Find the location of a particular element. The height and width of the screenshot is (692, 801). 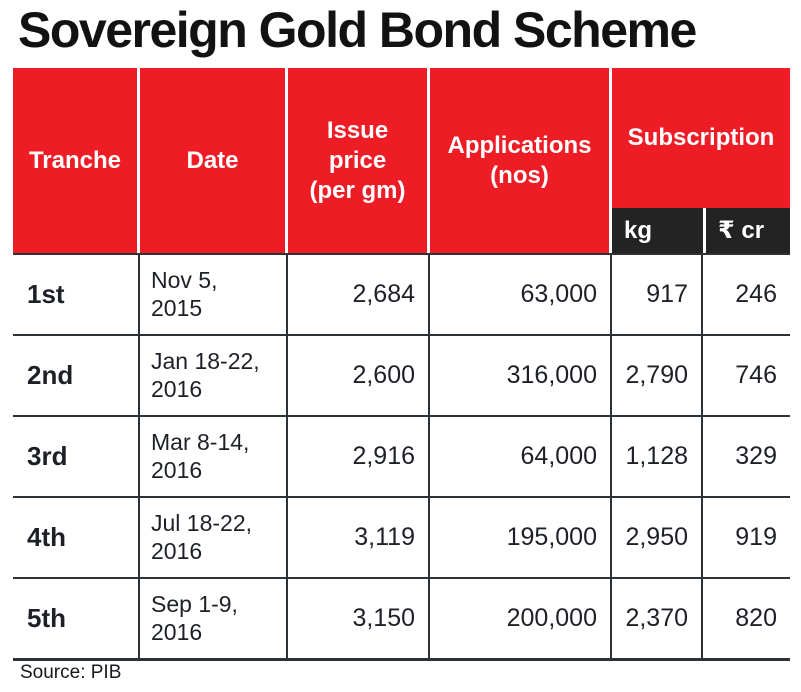

cell-tranche: 4th is located at coordinates (76, 537).